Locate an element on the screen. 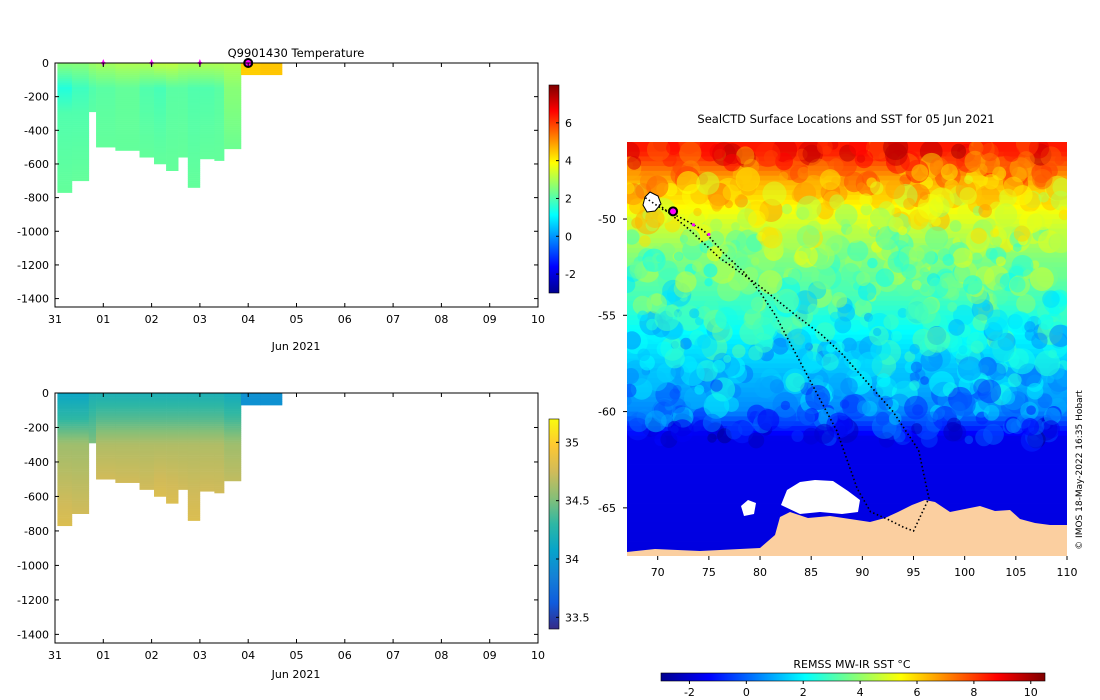 The image size is (1100, 700). map-x-tick-label: 85 is located at coordinates (811, 572).